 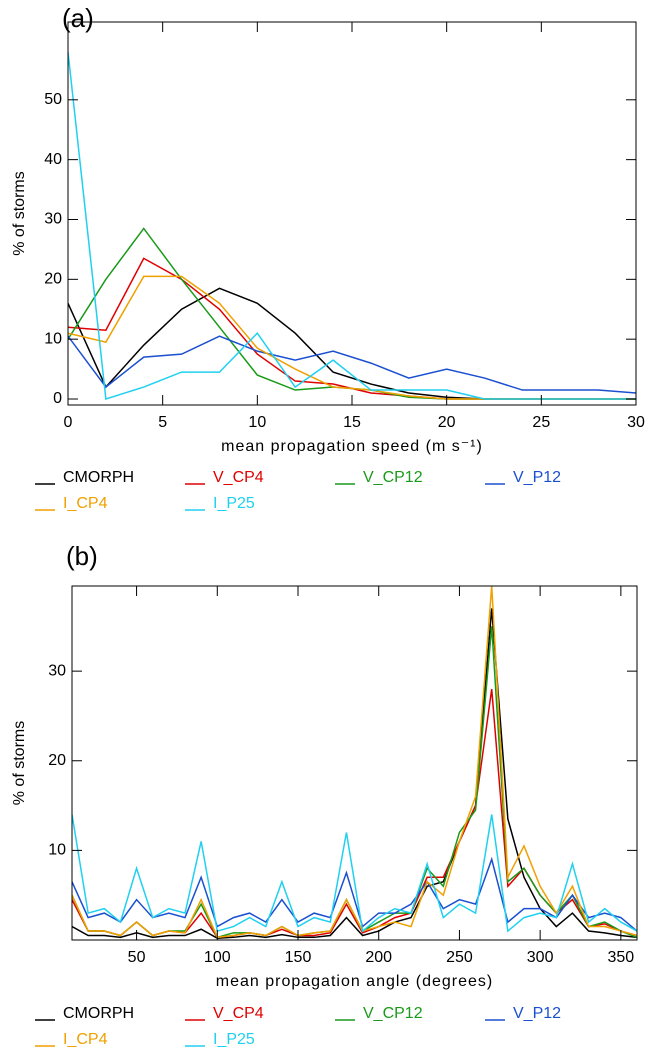 What do you see at coordinates (78, 18) in the screenshot?
I see `panel-label: (a)` at bounding box center [78, 18].